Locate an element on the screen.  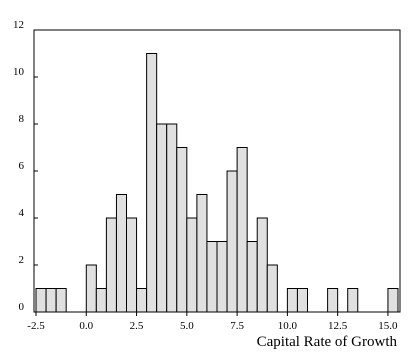
x-tick-label: 10.0 is located at coordinates (288, 326).